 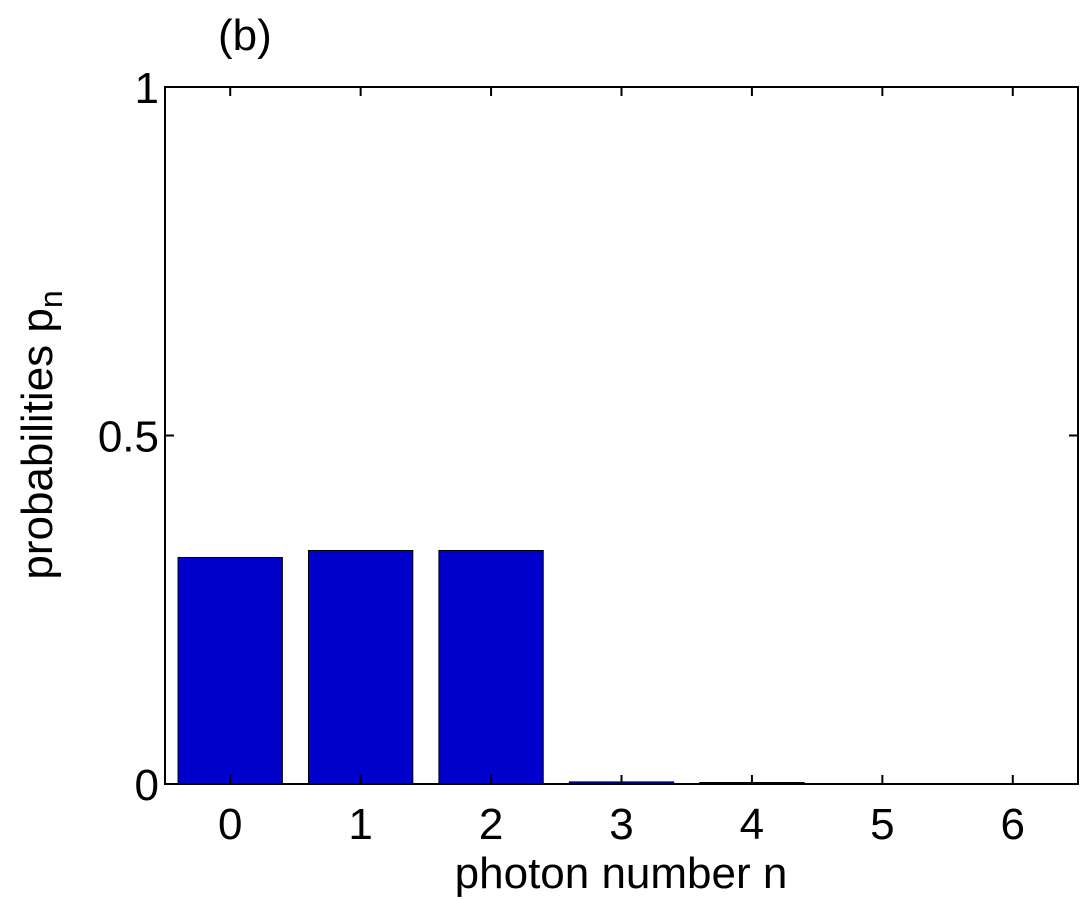 What do you see at coordinates (621, 873) in the screenshot?
I see `x-axis-label: photon number n` at bounding box center [621, 873].